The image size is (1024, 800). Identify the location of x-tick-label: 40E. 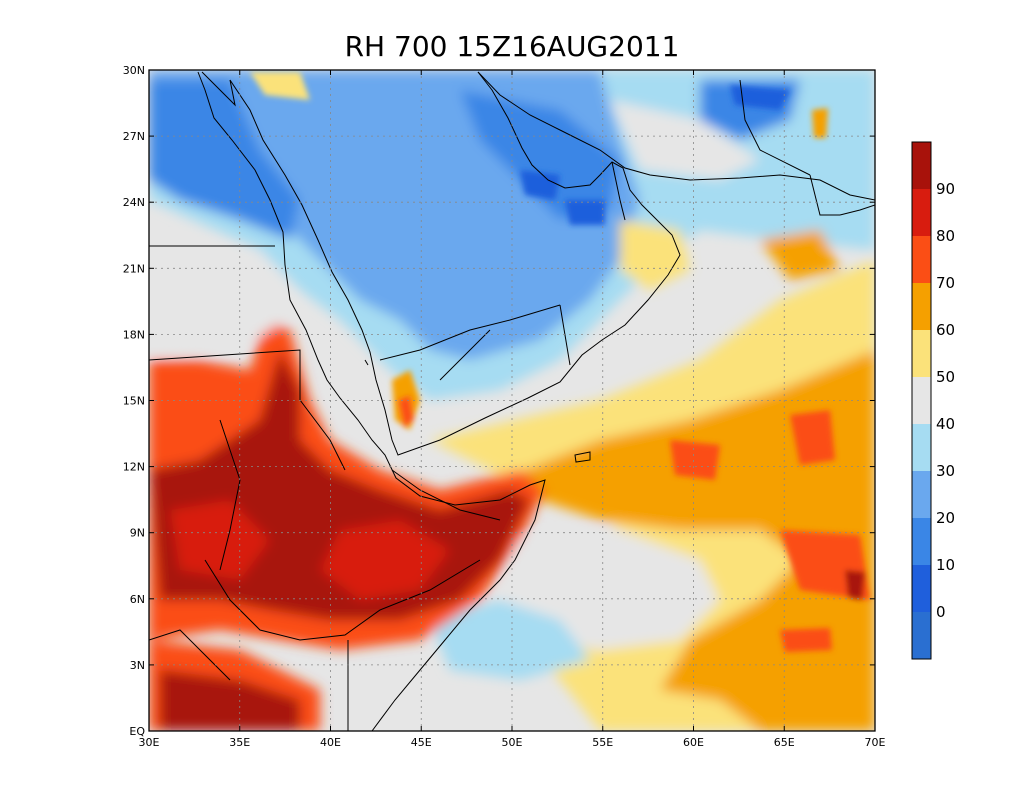
(330, 742).